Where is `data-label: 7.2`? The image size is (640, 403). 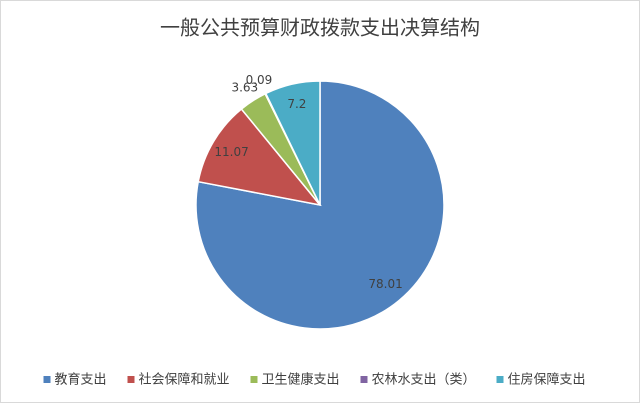 data-label: 7.2 is located at coordinates (296, 104).